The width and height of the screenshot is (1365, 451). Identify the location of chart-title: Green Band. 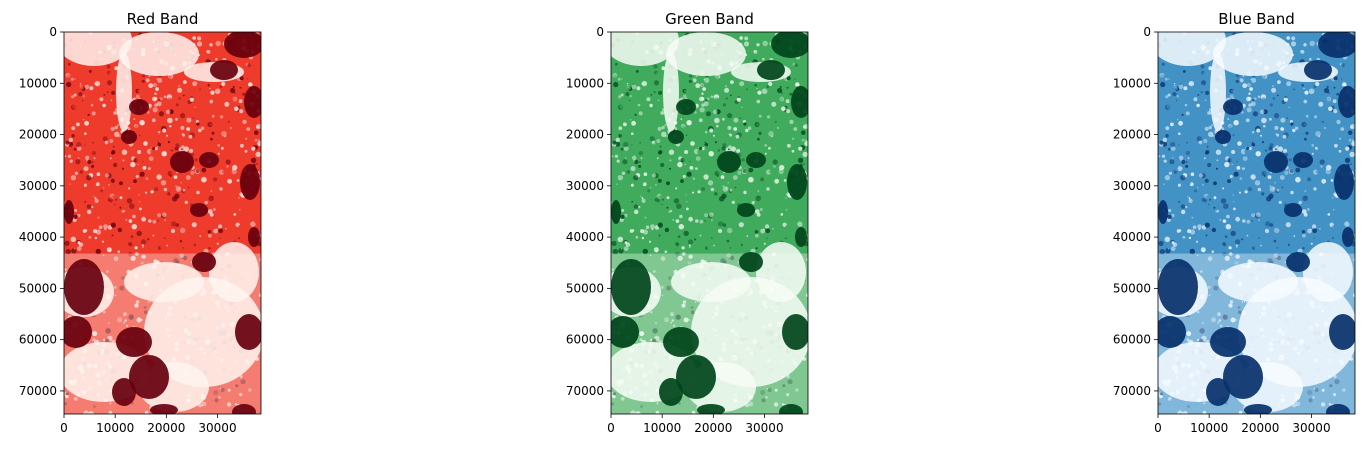
(709, 19).